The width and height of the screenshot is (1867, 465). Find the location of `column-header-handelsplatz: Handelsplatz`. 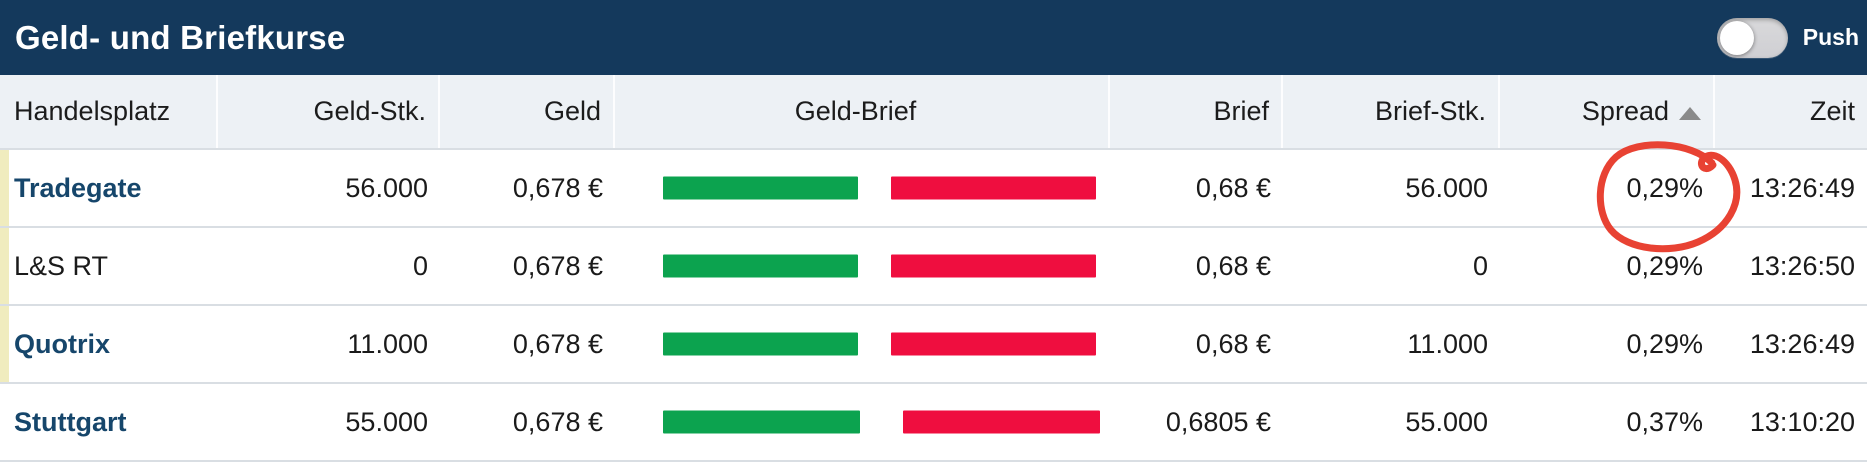

column-header-handelsplatz: Handelsplatz is located at coordinates (109, 111).